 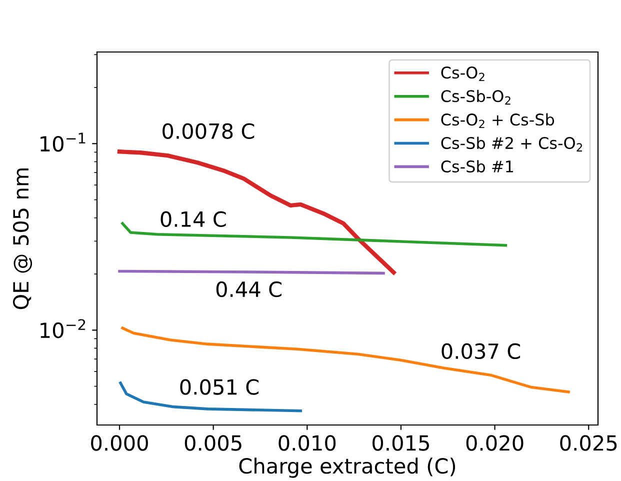 I want to click on y-axis-title: QE @ 505 nm, so click(x=22, y=239).